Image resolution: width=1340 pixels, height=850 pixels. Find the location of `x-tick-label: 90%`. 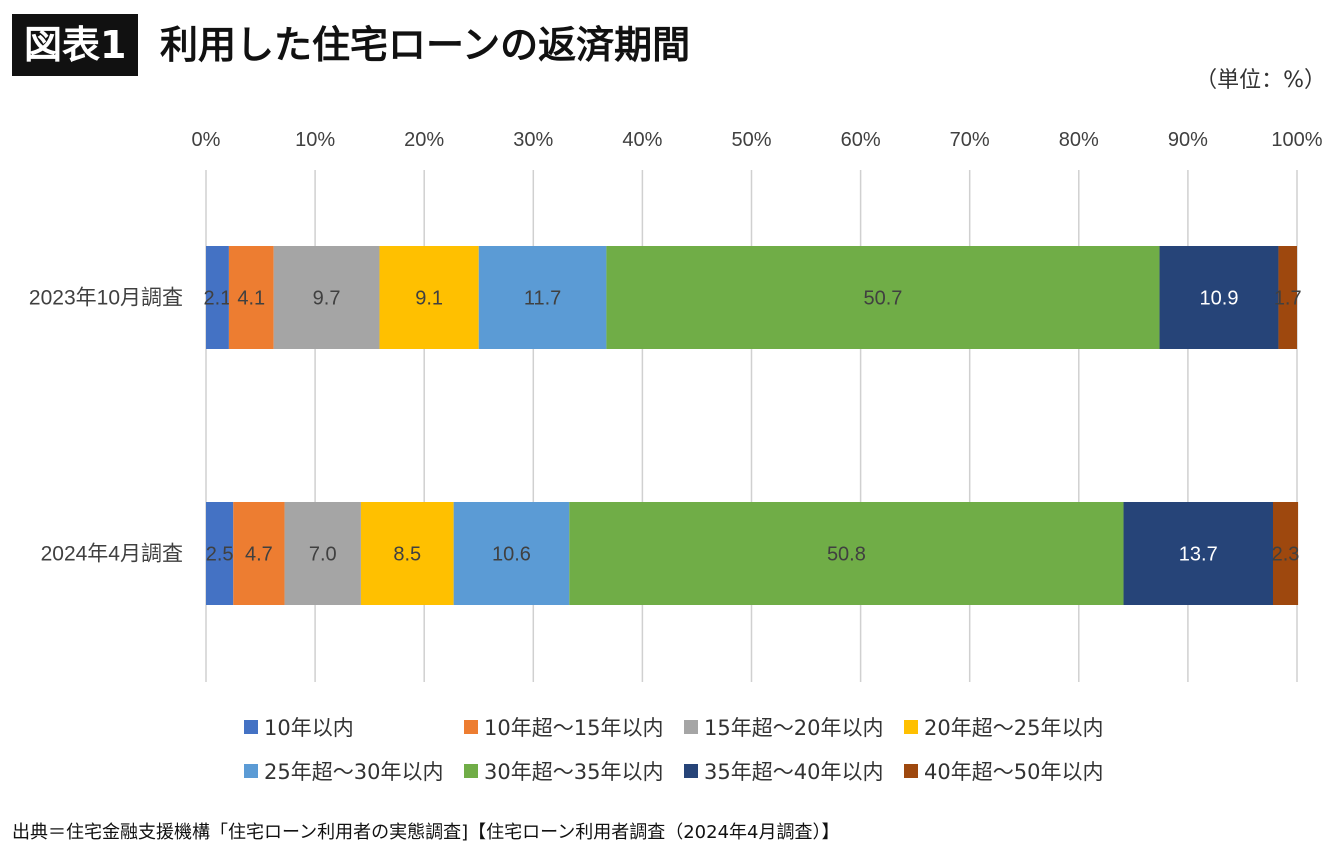

x-tick-label: 90% is located at coordinates (1188, 140).